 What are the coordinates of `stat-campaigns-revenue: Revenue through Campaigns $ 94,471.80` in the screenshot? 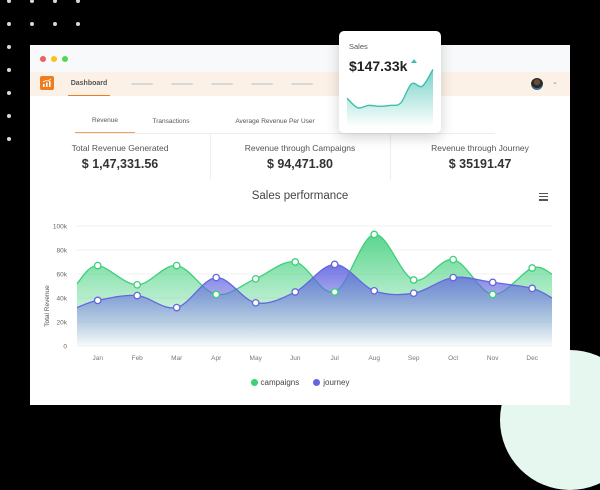 It's located at (300, 156).